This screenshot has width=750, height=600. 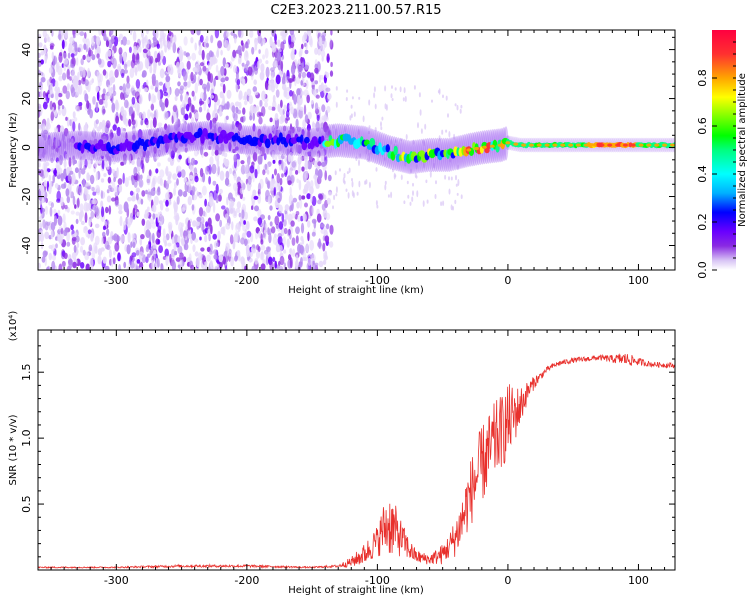 What do you see at coordinates (702, 126) in the screenshot?
I see `colorbar-tick-label: 0.6` at bounding box center [702, 126].